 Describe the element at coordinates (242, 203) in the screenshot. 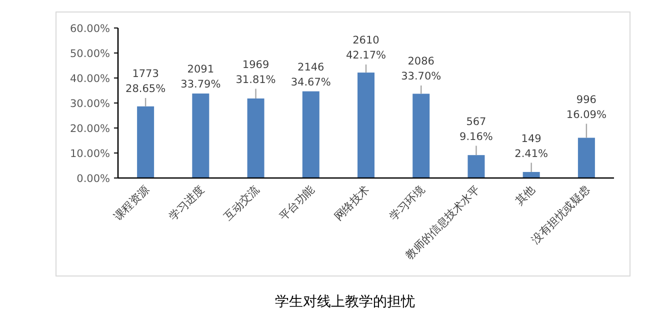

I see `x-tick-label: 互动交流` at that location.